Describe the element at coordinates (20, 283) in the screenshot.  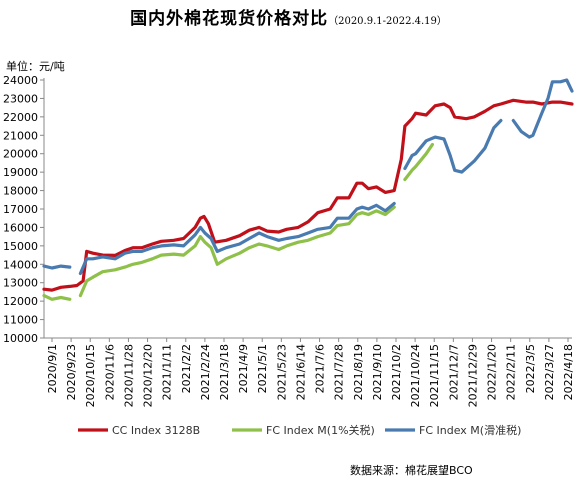
I see `y-tick-label: 13000` at that location.